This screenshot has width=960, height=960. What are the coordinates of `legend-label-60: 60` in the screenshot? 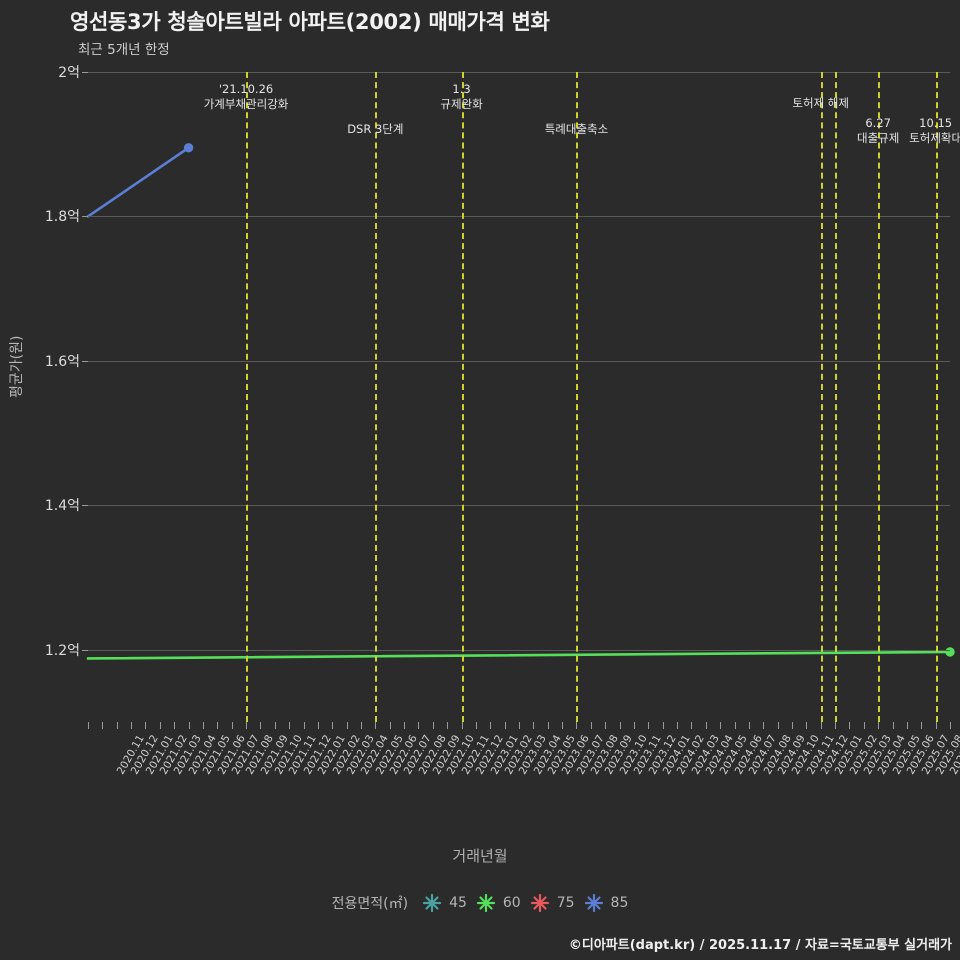 It's located at (511, 903).